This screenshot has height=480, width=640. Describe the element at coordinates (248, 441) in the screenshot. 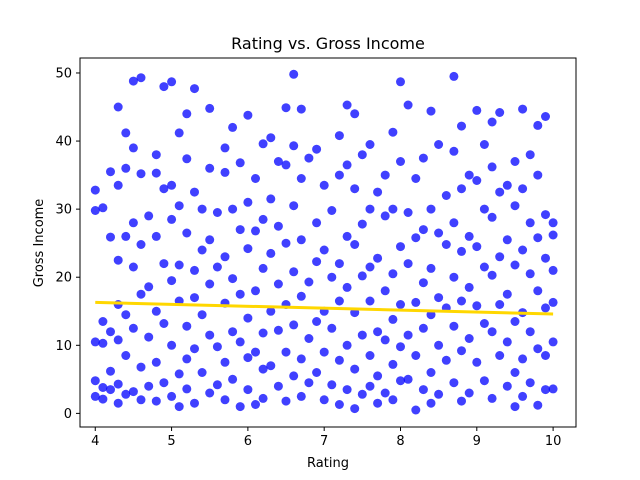

I see `x-tick-label: 6` at that location.